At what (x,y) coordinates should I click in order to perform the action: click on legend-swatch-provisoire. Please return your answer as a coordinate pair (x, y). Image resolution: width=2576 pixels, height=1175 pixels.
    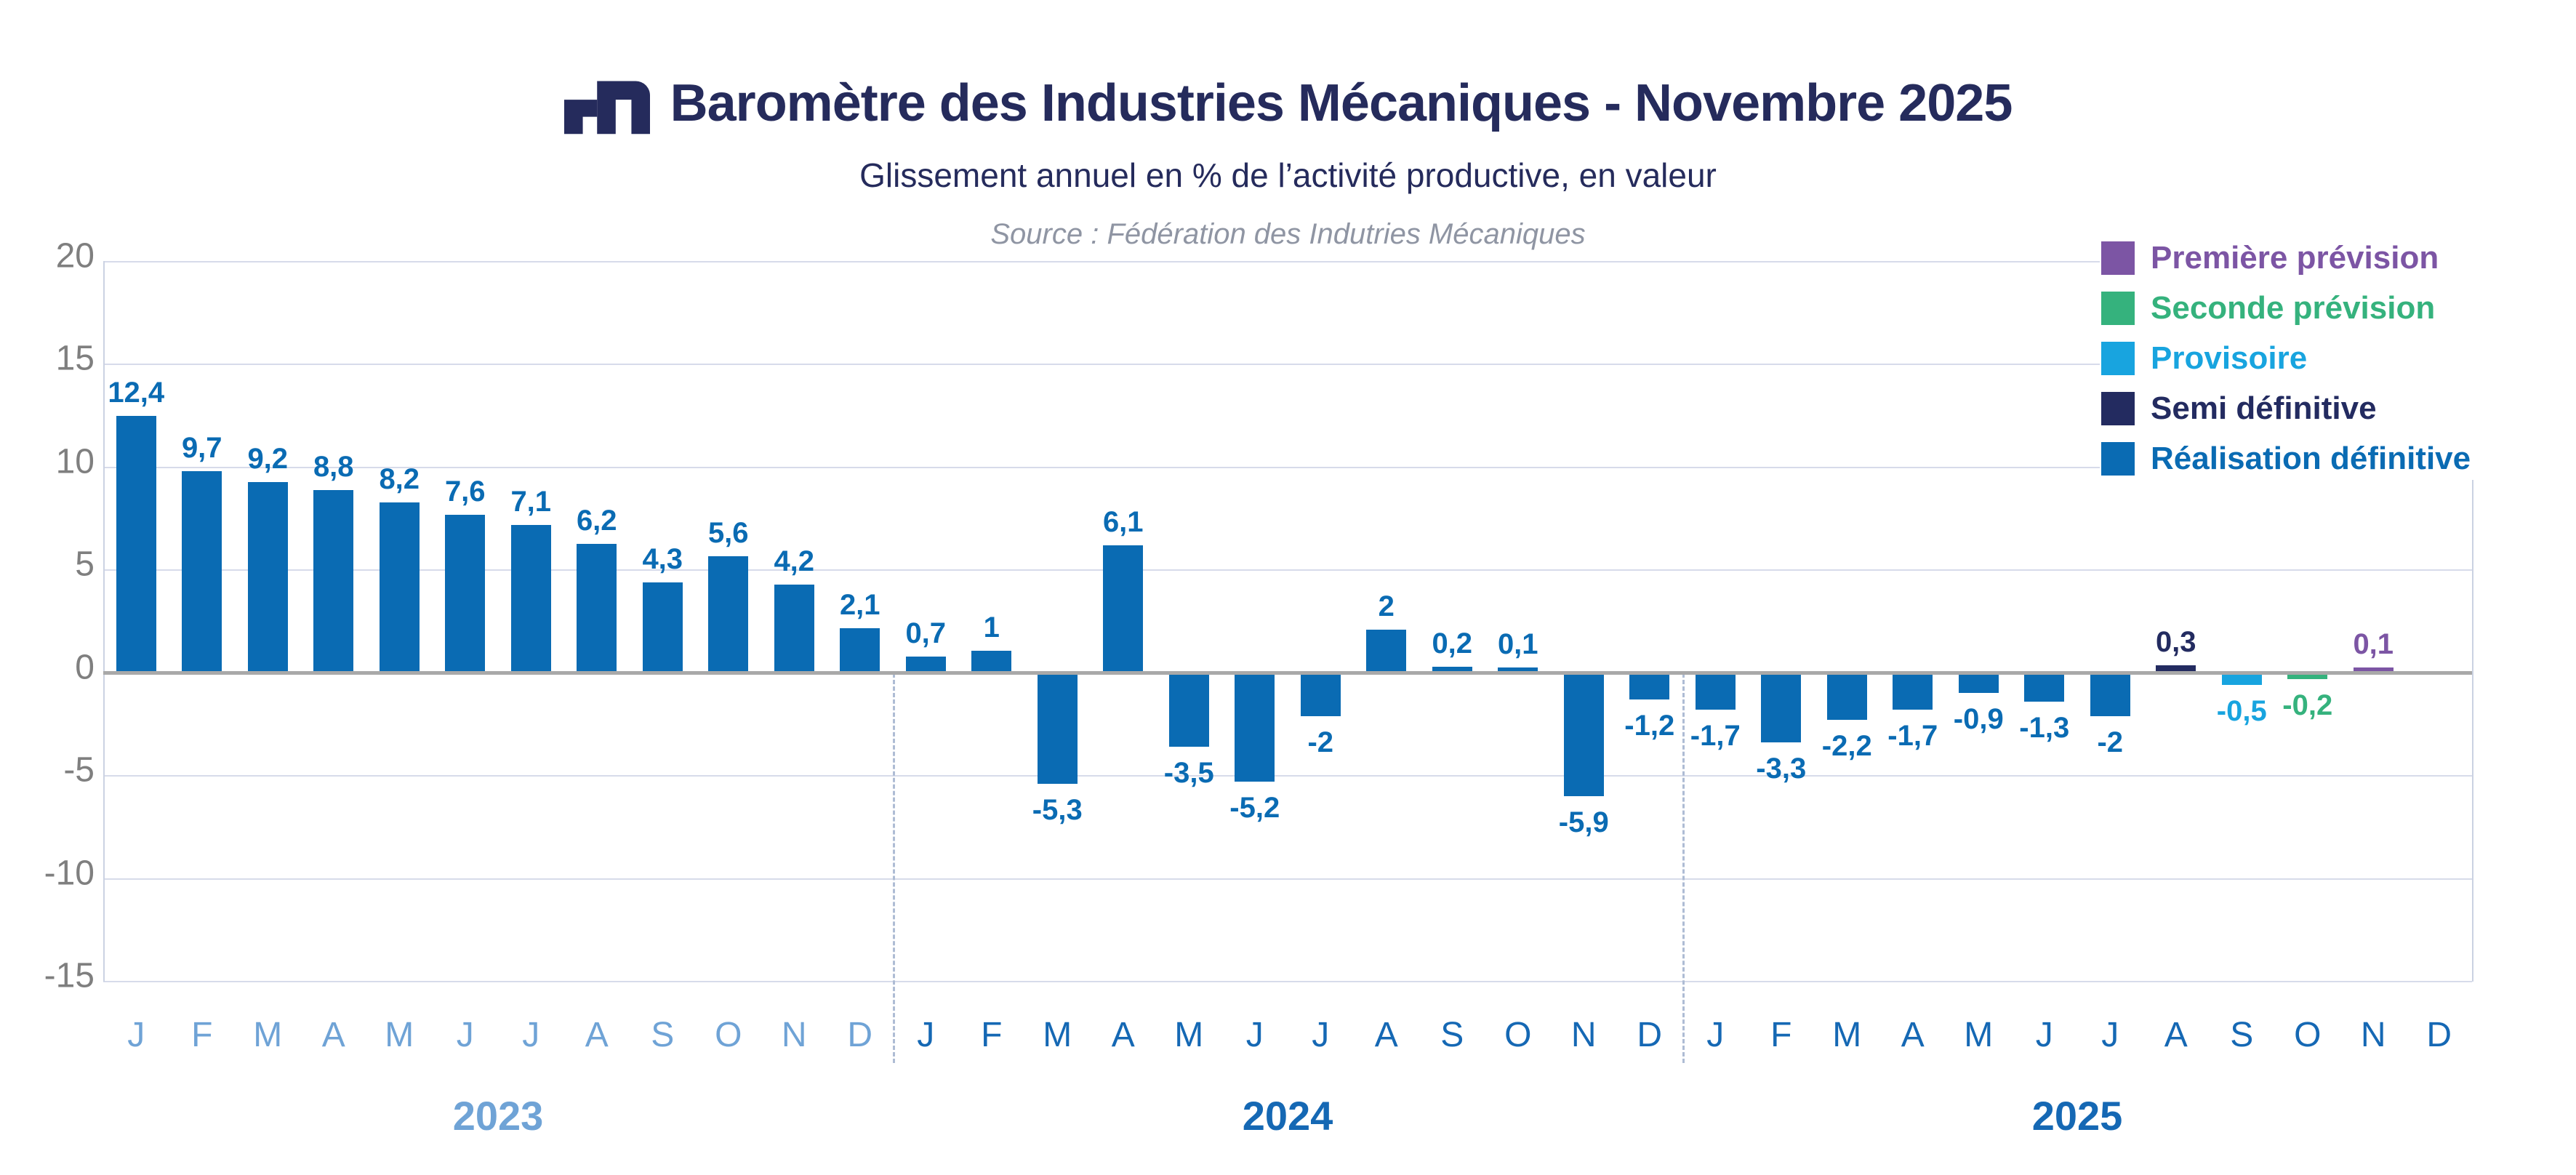
    Looking at the image, I should click on (2118, 359).